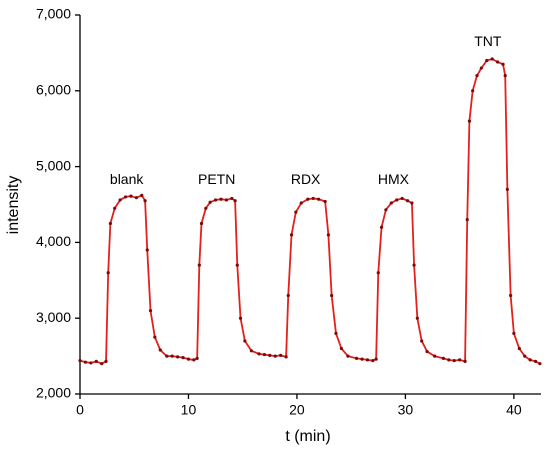 Image resolution: width=550 pixels, height=449 pixels. Describe the element at coordinates (13, 205) in the screenshot. I see `y-axis-label: intensity` at that location.